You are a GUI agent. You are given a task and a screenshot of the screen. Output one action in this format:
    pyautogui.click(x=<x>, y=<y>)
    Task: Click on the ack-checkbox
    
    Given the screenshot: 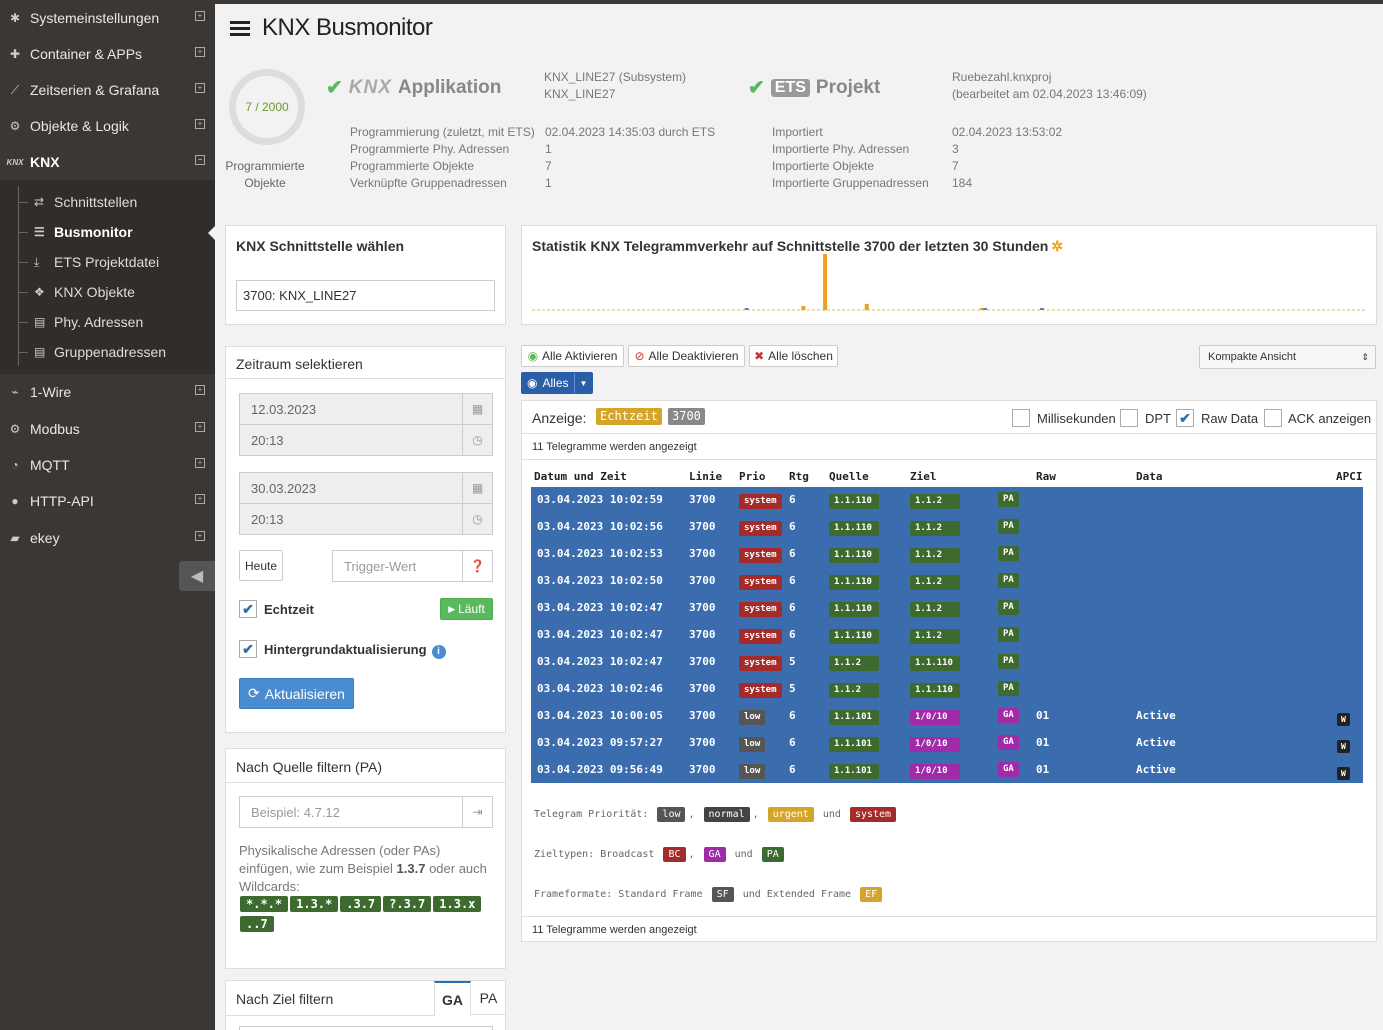 What is the action you would take?
    pyautogui.click(x=1273, y=418)
    